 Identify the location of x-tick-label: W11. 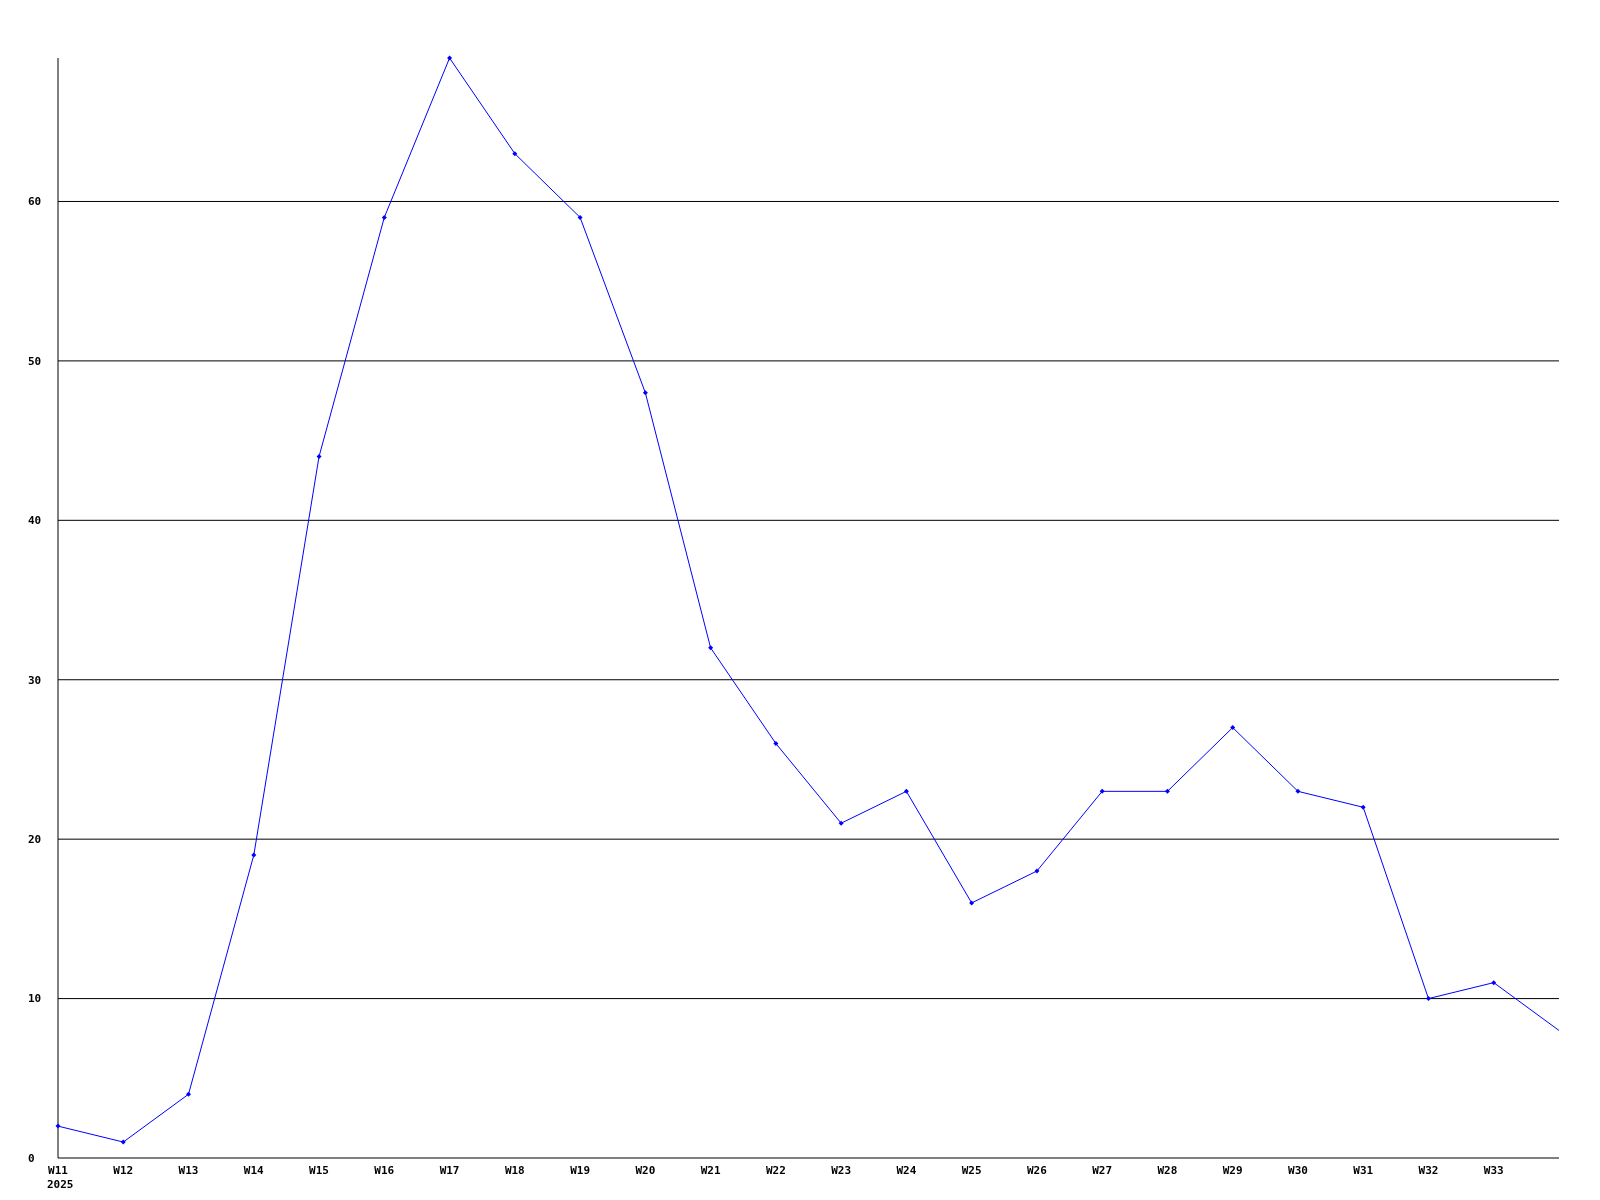
(58, 1170).